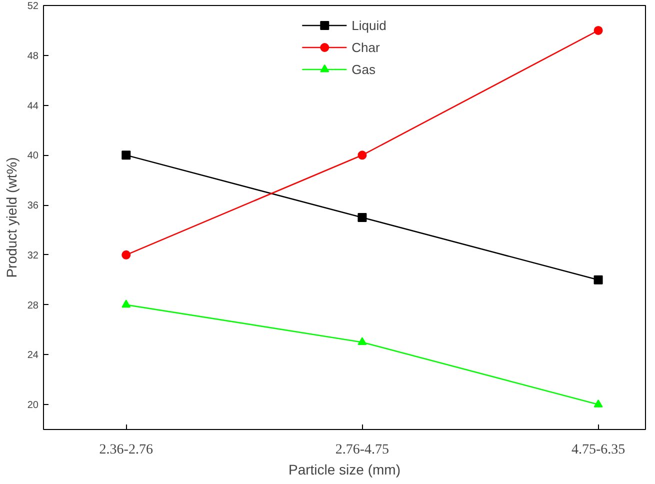  What do you see at coordinates (33, 306) in the screenshot?
I see `y-tick-label: 28` at bounding box center [33, 306].